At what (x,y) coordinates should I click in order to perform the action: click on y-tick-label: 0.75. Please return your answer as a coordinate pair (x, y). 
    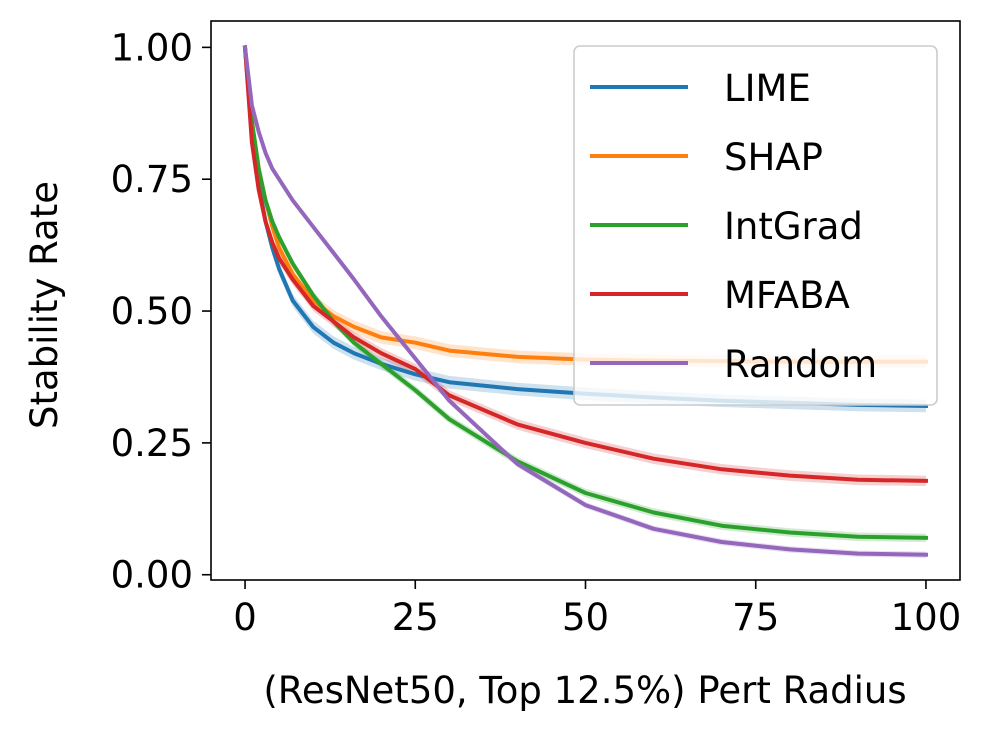
    Looking at the image, I should click on (152, 179).